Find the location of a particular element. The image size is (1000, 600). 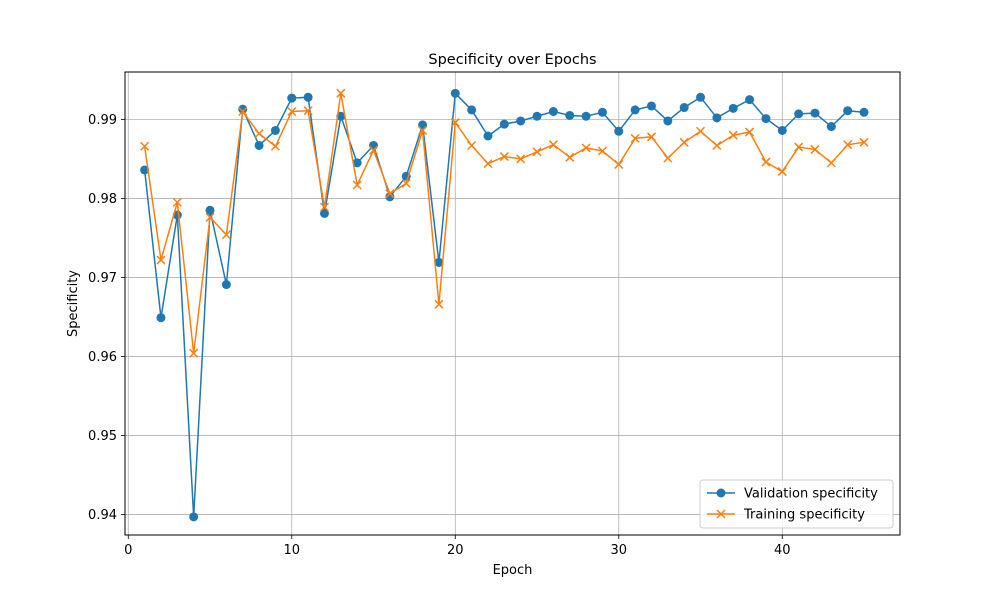

y-tick-label: 0.96 is located at coordinates (102, 357).